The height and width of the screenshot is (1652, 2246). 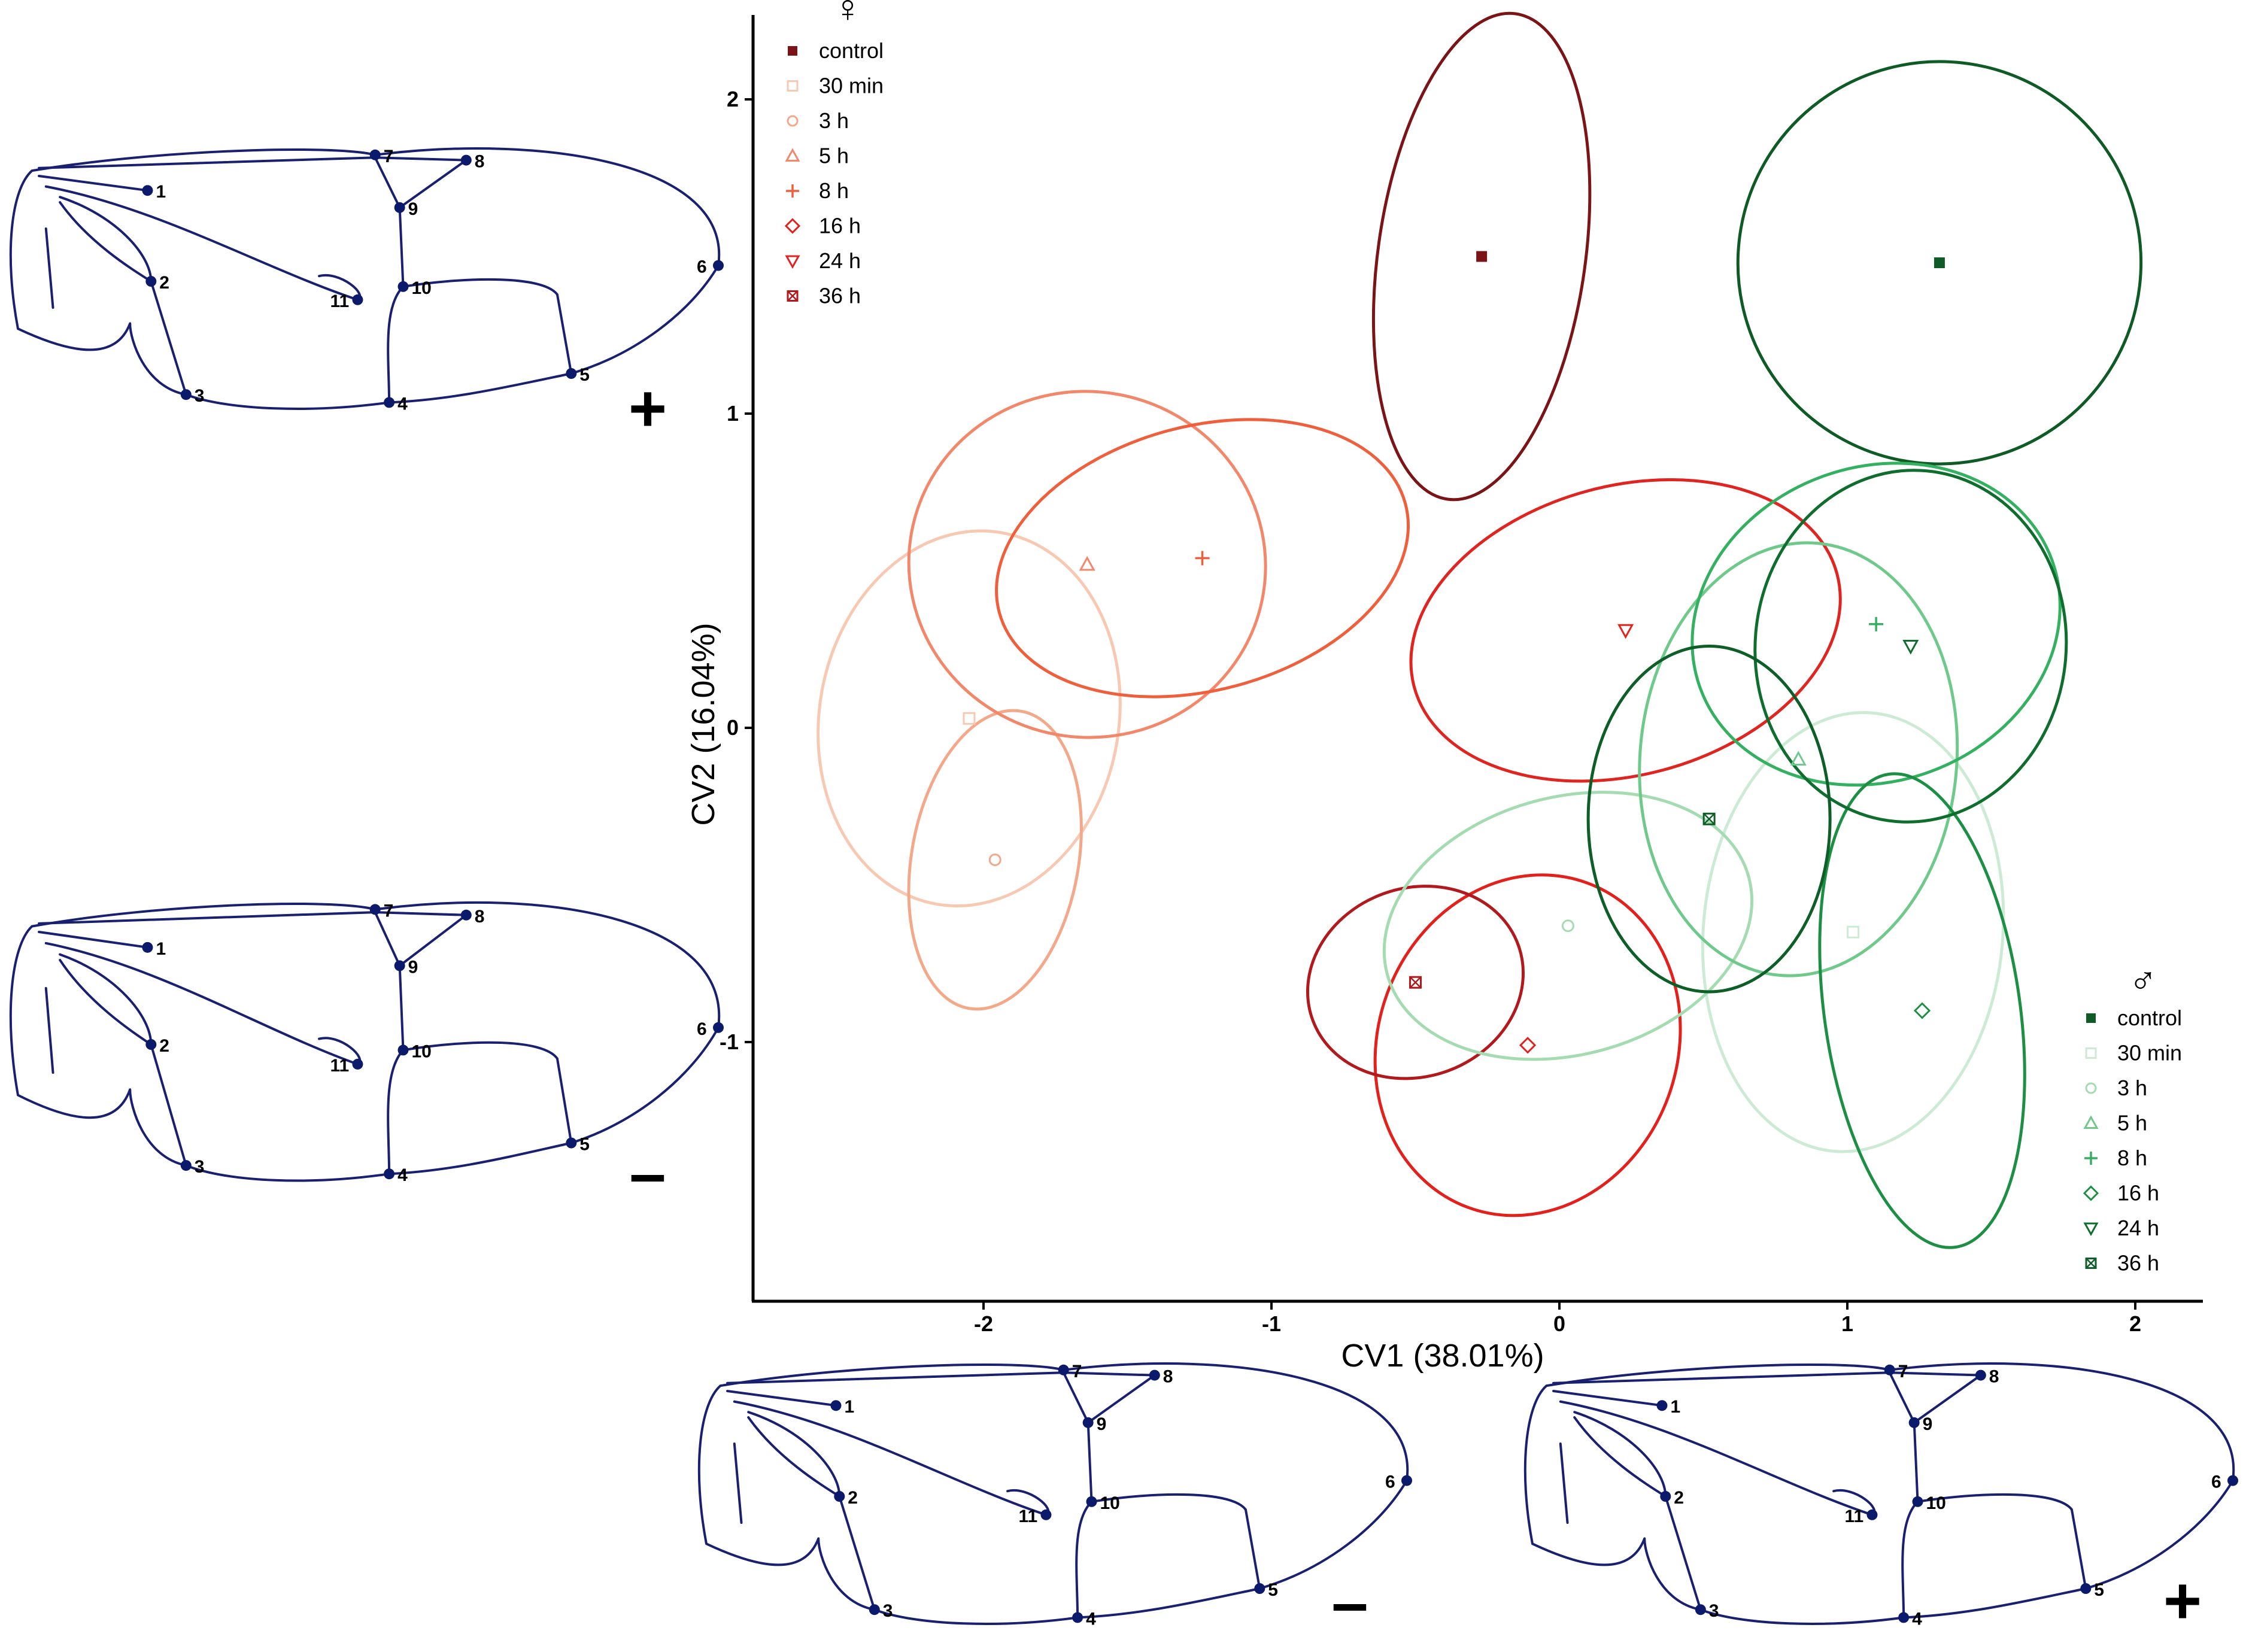 What do you see at coordinates (1442, 1356) in the screenshot?
I see `x-axis-label: CV1 (38.01%)` at bounding box center [1442, 1356].